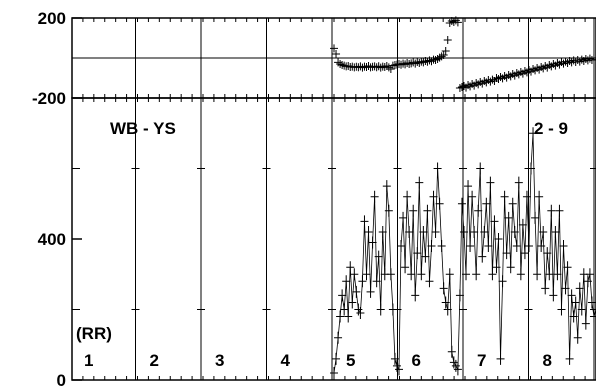 This screenshot has height=389, width=596. Describe the element at coordinates (88, 360) in the screenshot. I see `column-label-1: 1` at that location.